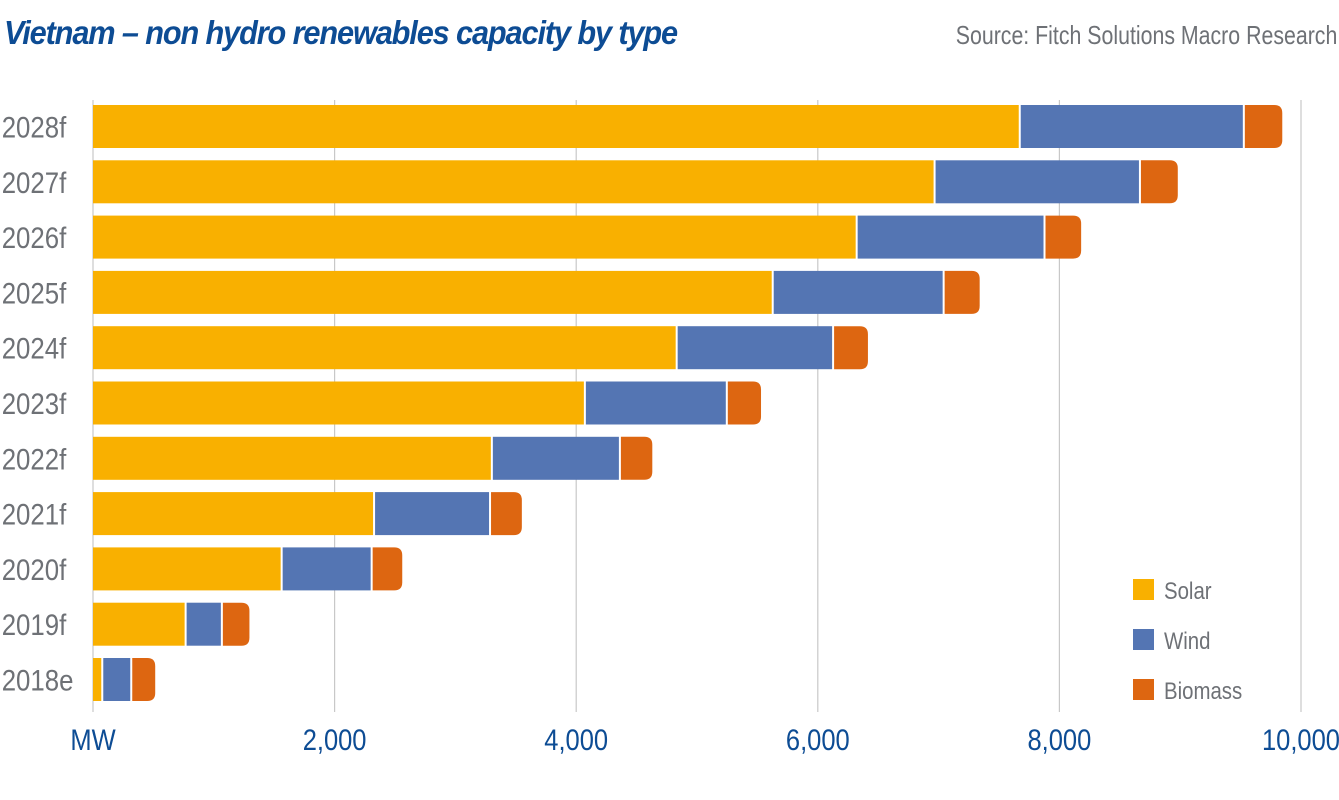 The height and width of the screenshot is (800, 1339). I want to click on x-tick-labels: MW 2,000 4,000 6,000 8,000 10,000, so click(704, 739).